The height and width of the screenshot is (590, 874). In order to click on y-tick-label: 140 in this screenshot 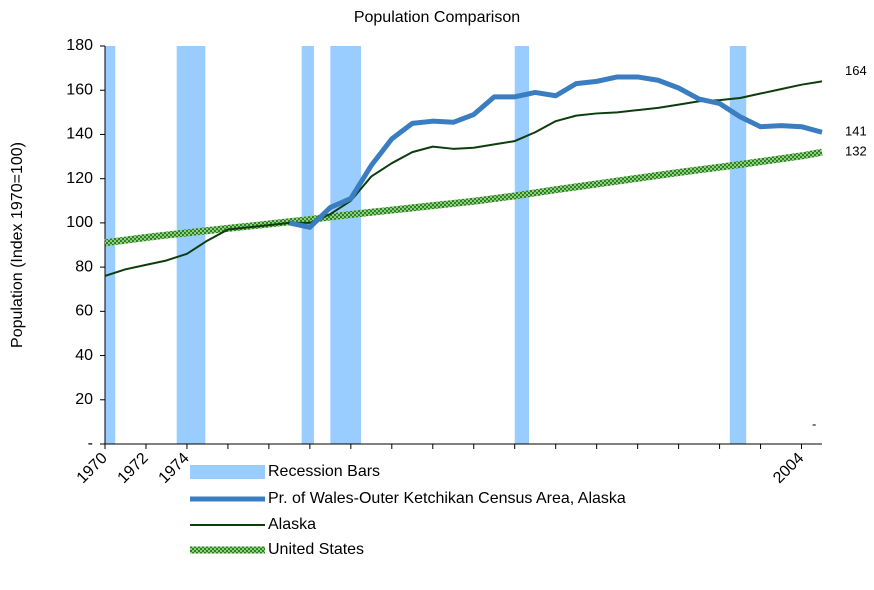, I will do `click(79, 134)`.